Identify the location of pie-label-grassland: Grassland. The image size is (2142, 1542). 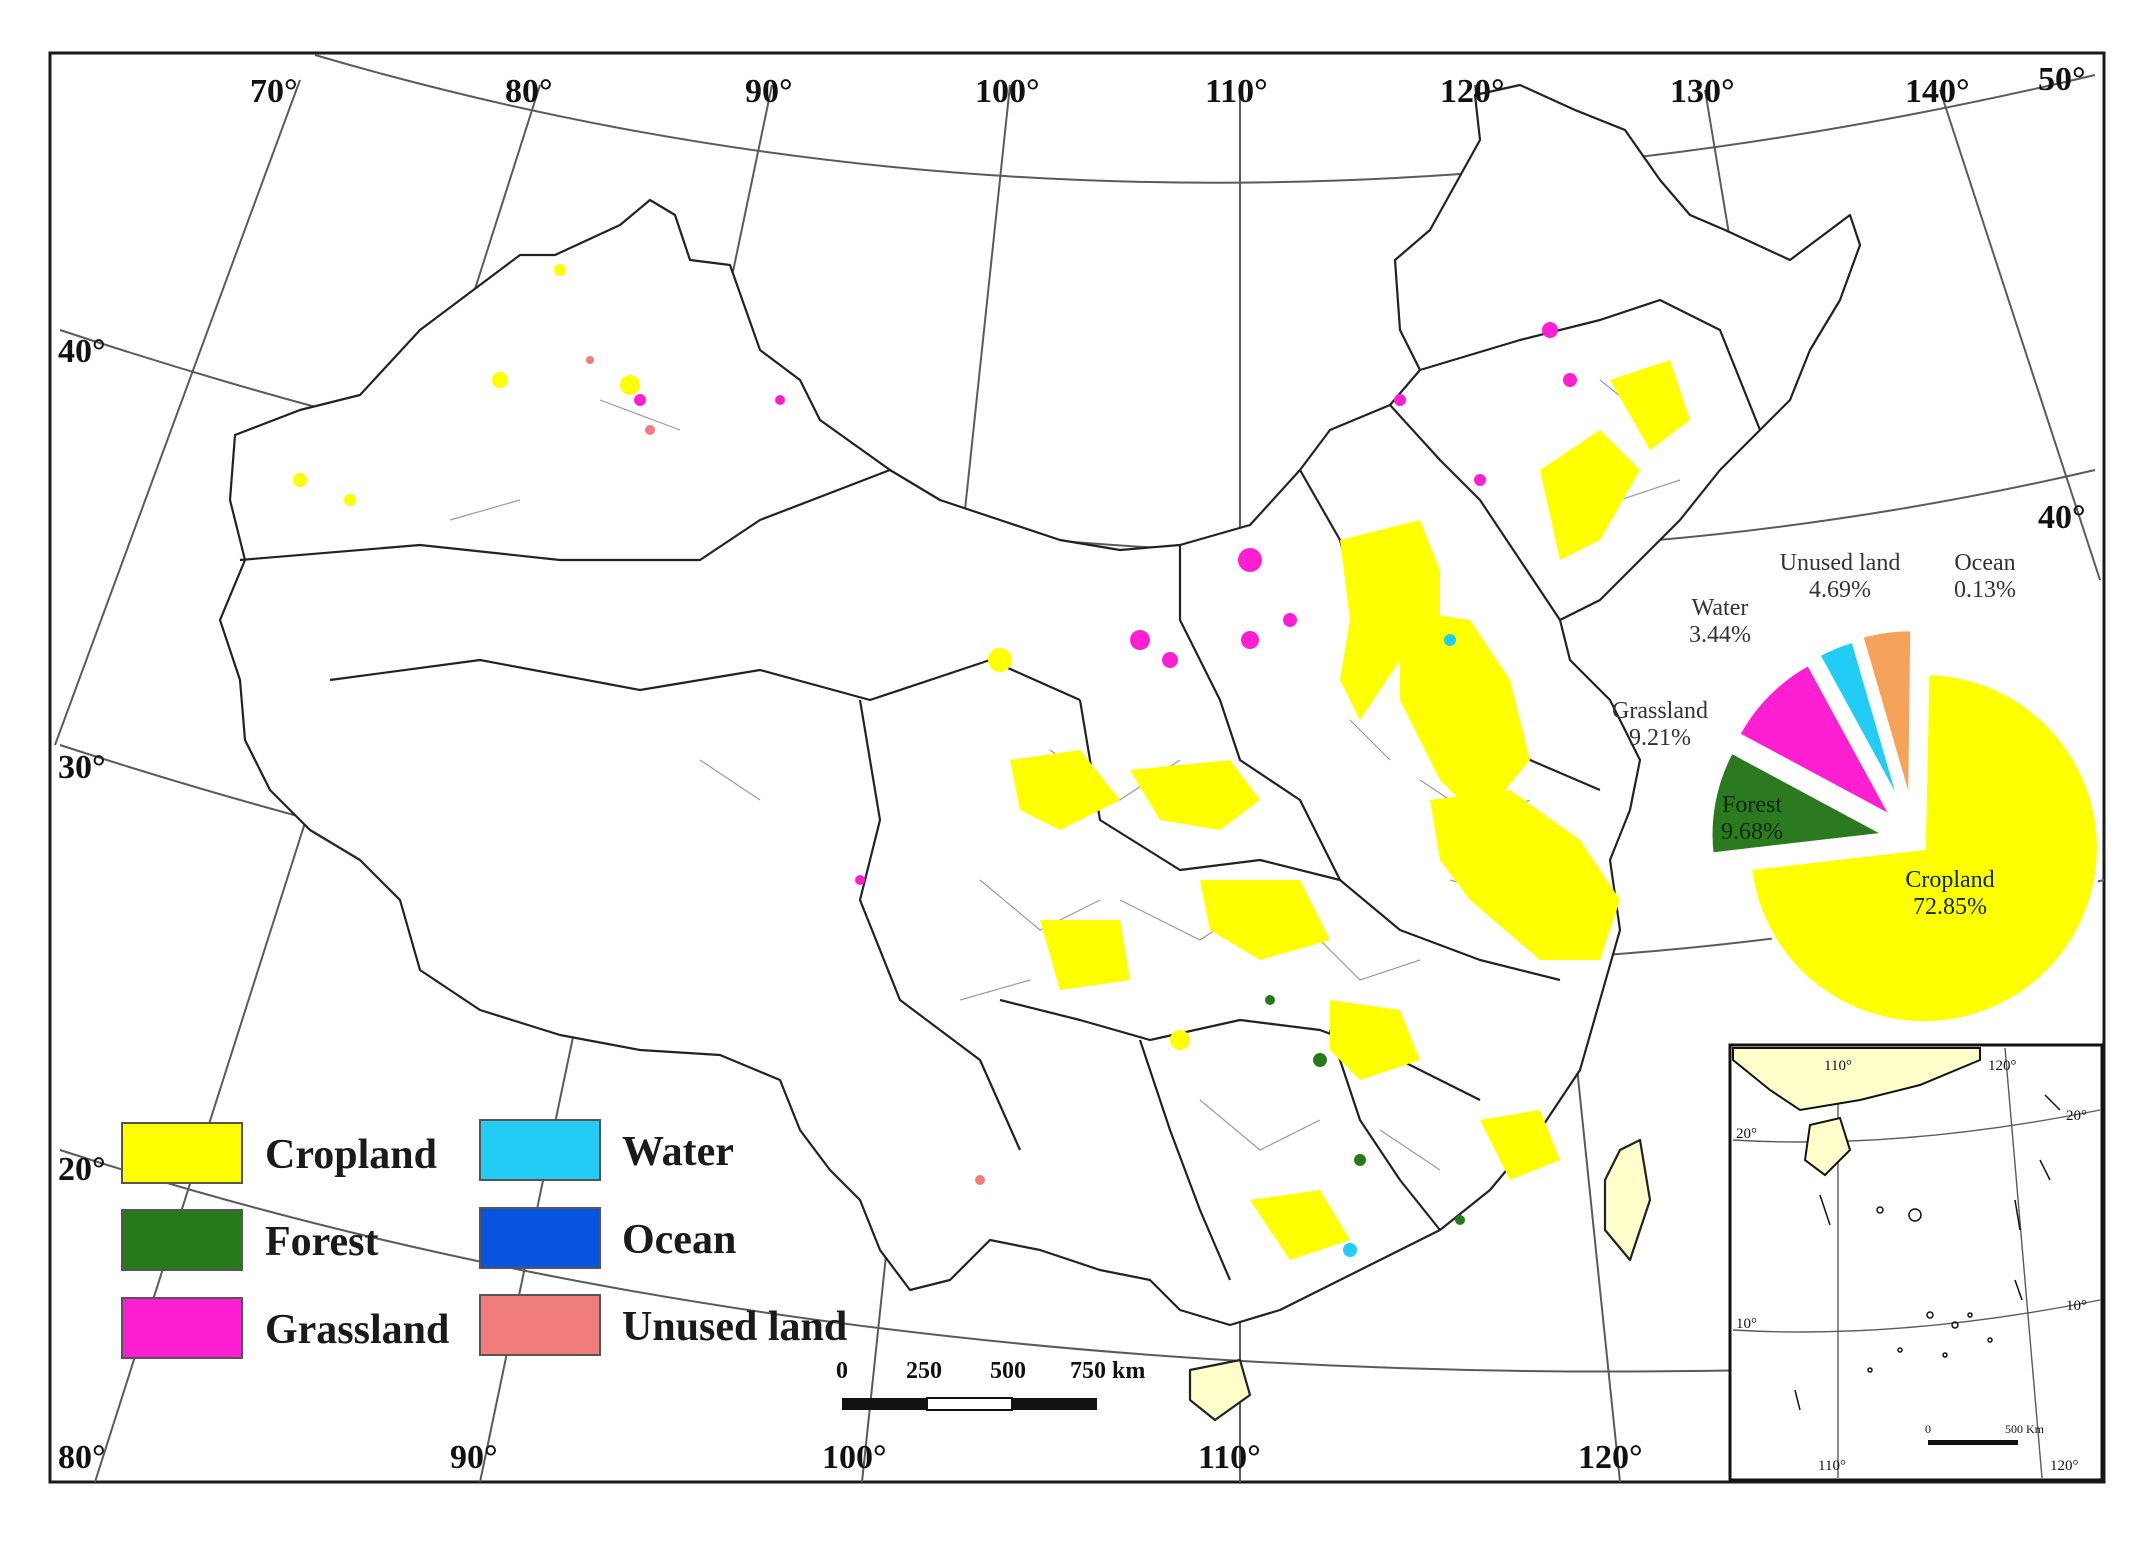
(1660, 711).